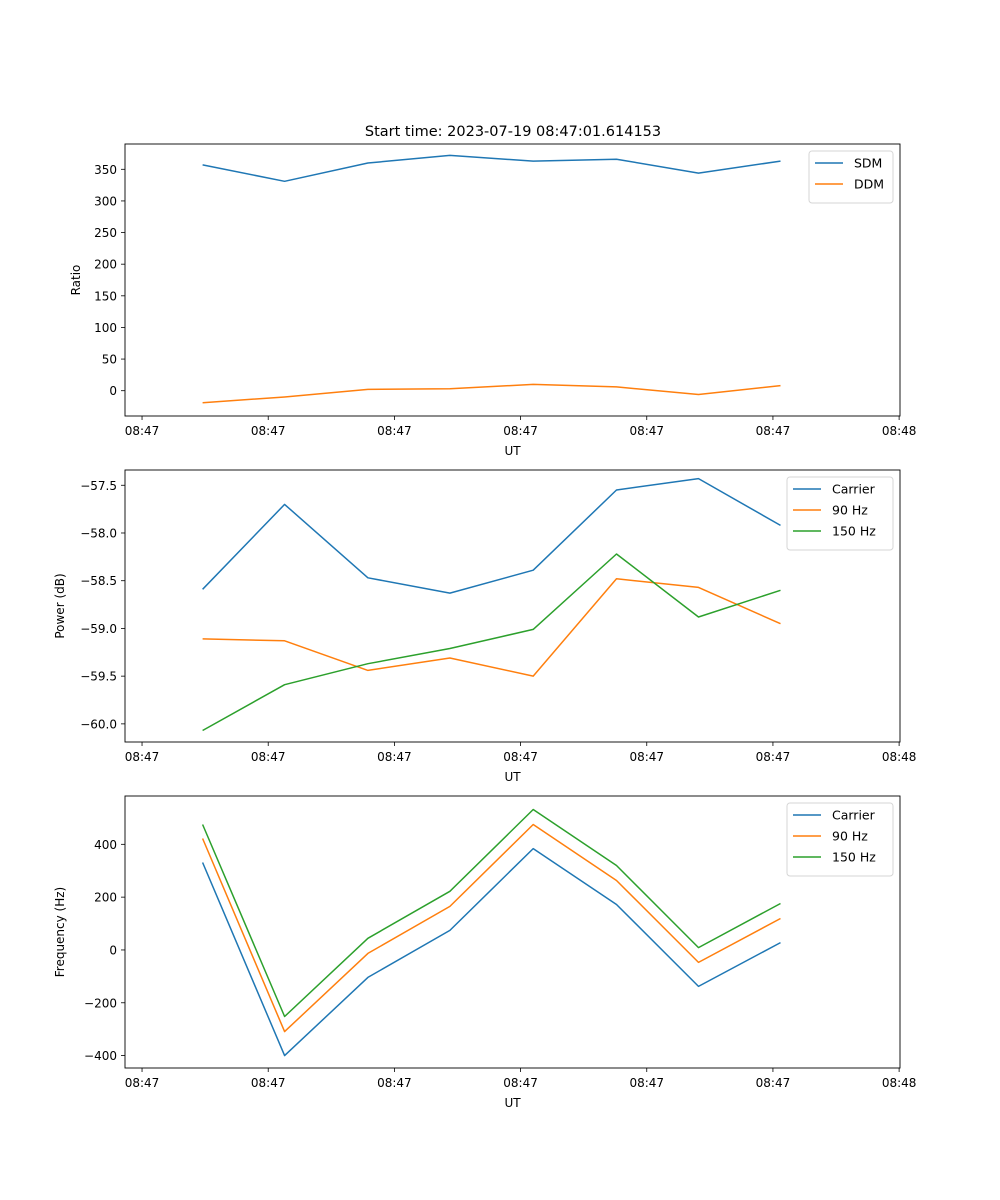 This screenshot has height=1200, width=1000. What do you see at coordinates (60, 932) in the screenshot?
I see `y-axis-label: Frequency (Hz)` at bounding box center [60, 932].